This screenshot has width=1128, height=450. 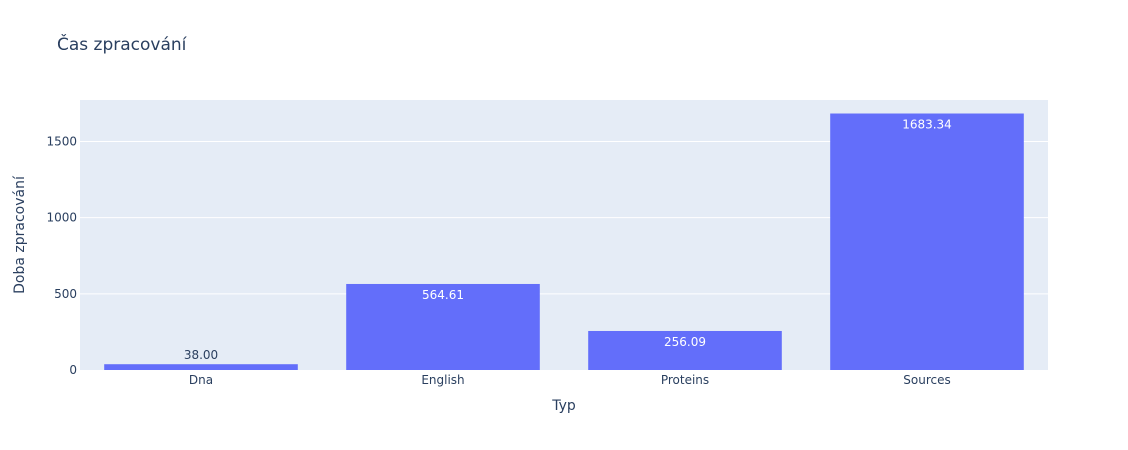 What do you see at coordinates (442, 380) in the screenshot?
I see `x-tick-label: English` at bounding box center [442, 380].